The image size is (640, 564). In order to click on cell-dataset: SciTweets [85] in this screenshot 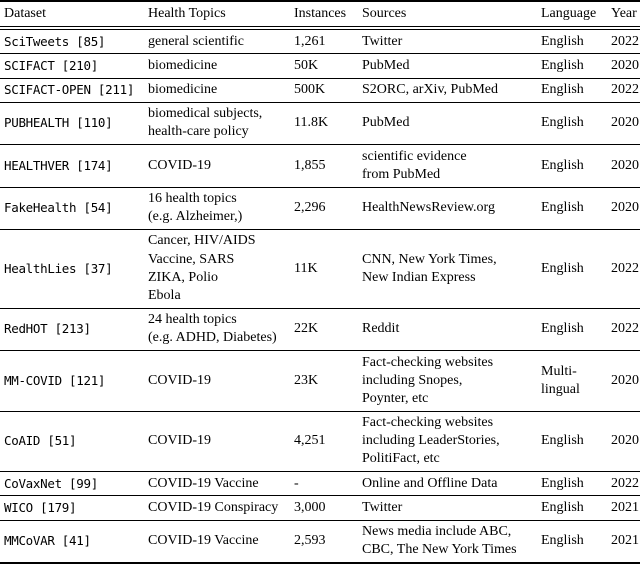, I will do `click(72, 41)`.